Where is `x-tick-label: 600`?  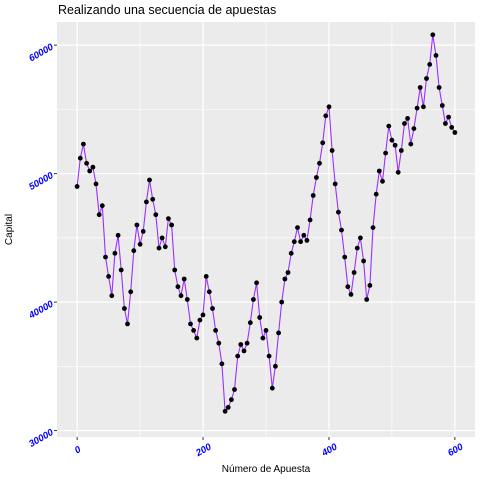 x-tick-label: 600 is located at coordinates (456, 450).